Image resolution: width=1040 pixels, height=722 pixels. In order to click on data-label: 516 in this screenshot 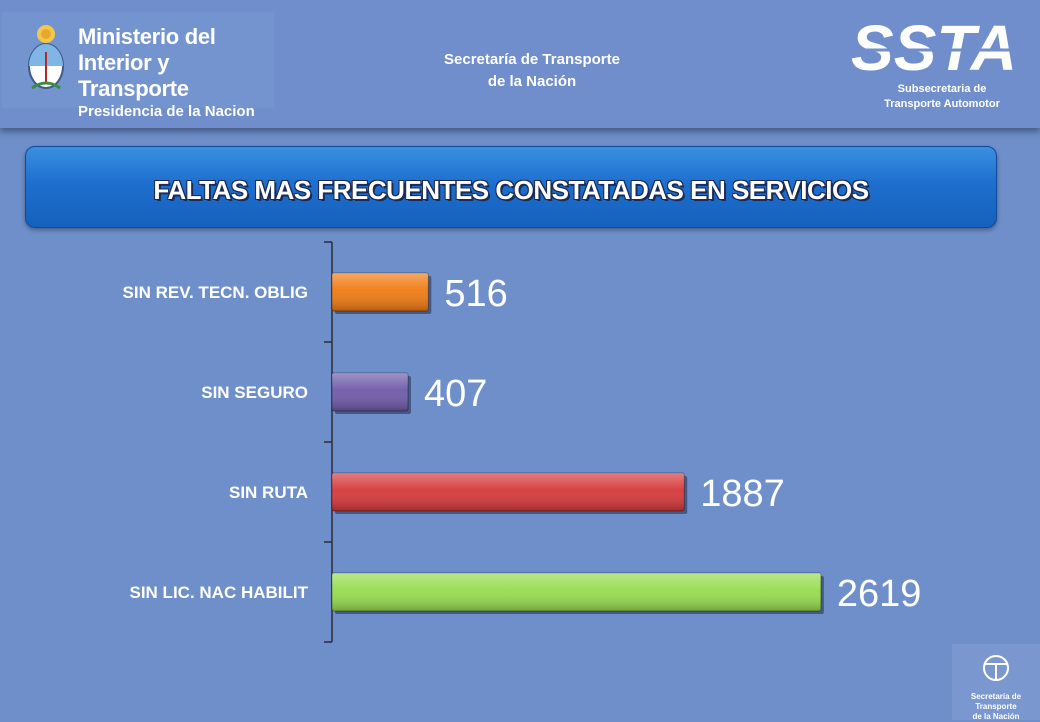, I will do `click(475, 294)`.